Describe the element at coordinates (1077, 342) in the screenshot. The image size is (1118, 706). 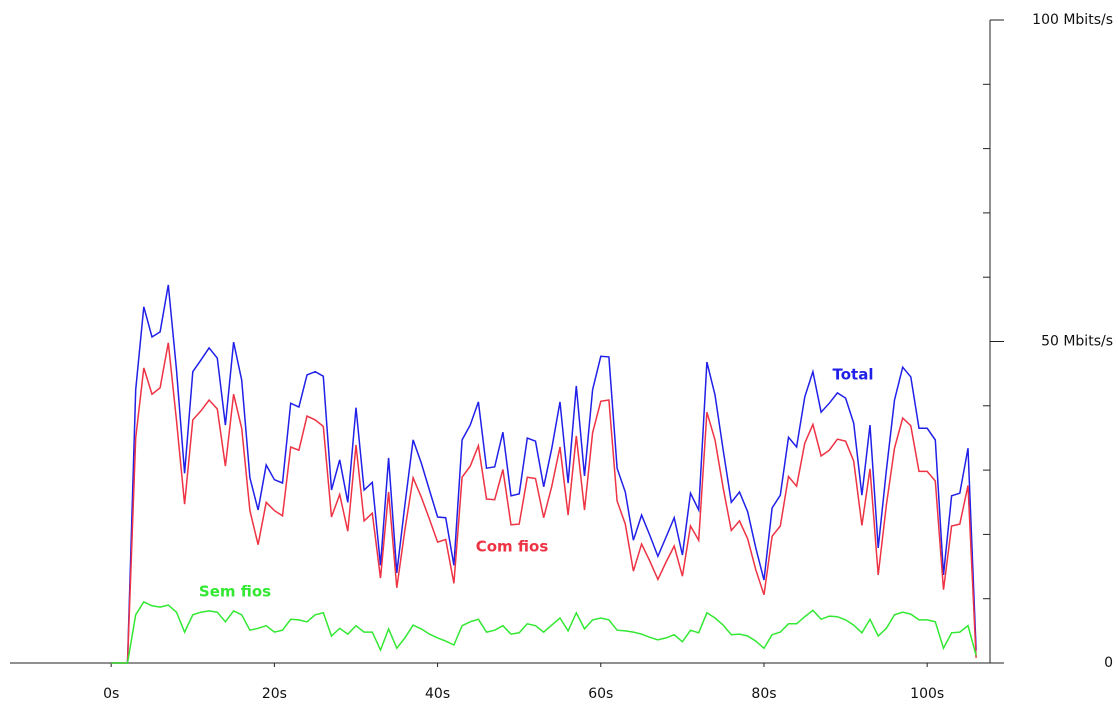
I see `y-tick-label: 50 Mbits/s` at that location.